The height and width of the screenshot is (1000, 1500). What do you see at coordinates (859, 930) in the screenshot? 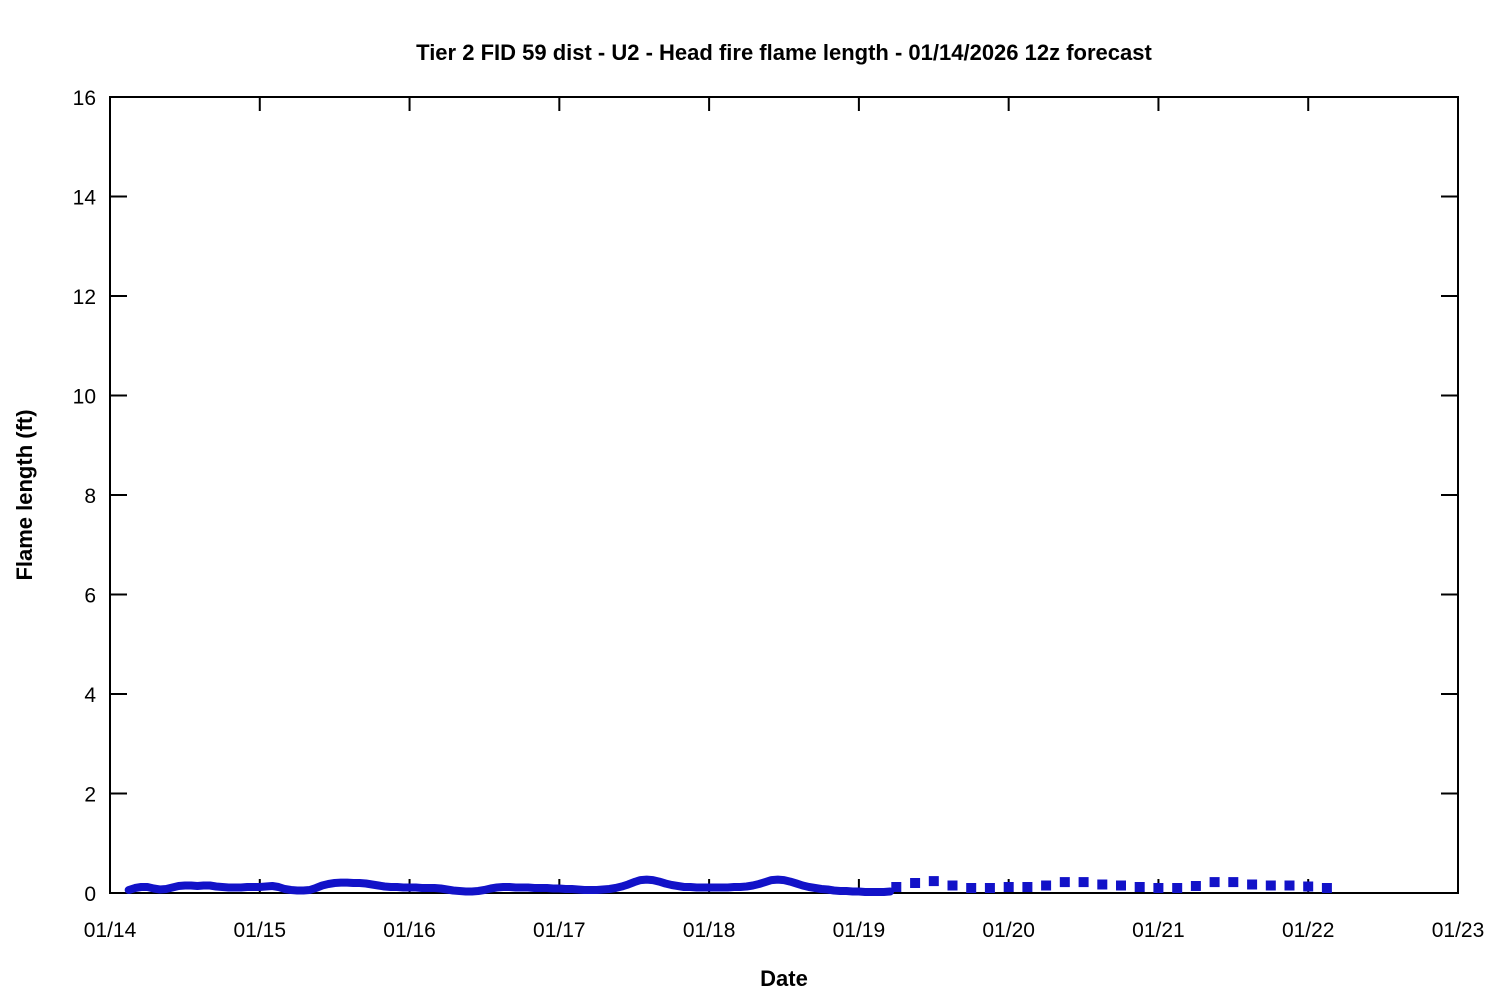
I see `x-tick-label: 01/19` at bounding box center [859, 930].